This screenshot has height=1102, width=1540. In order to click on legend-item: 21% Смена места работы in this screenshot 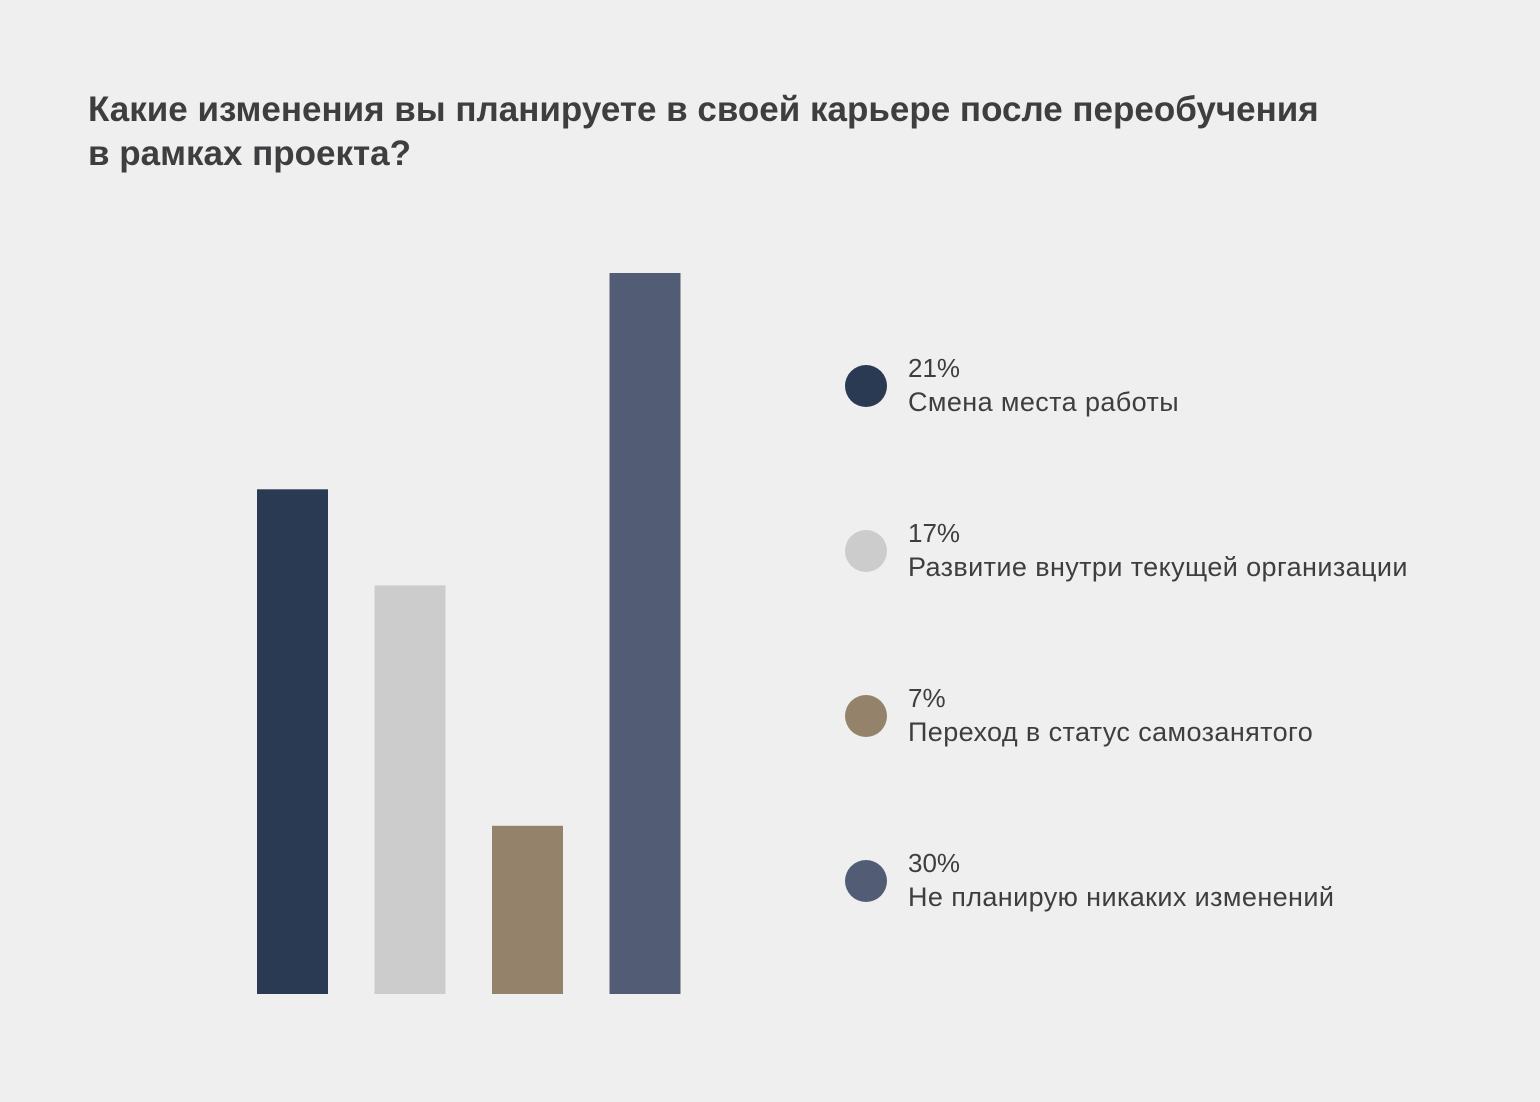, I will do `click(1175, 387)`.